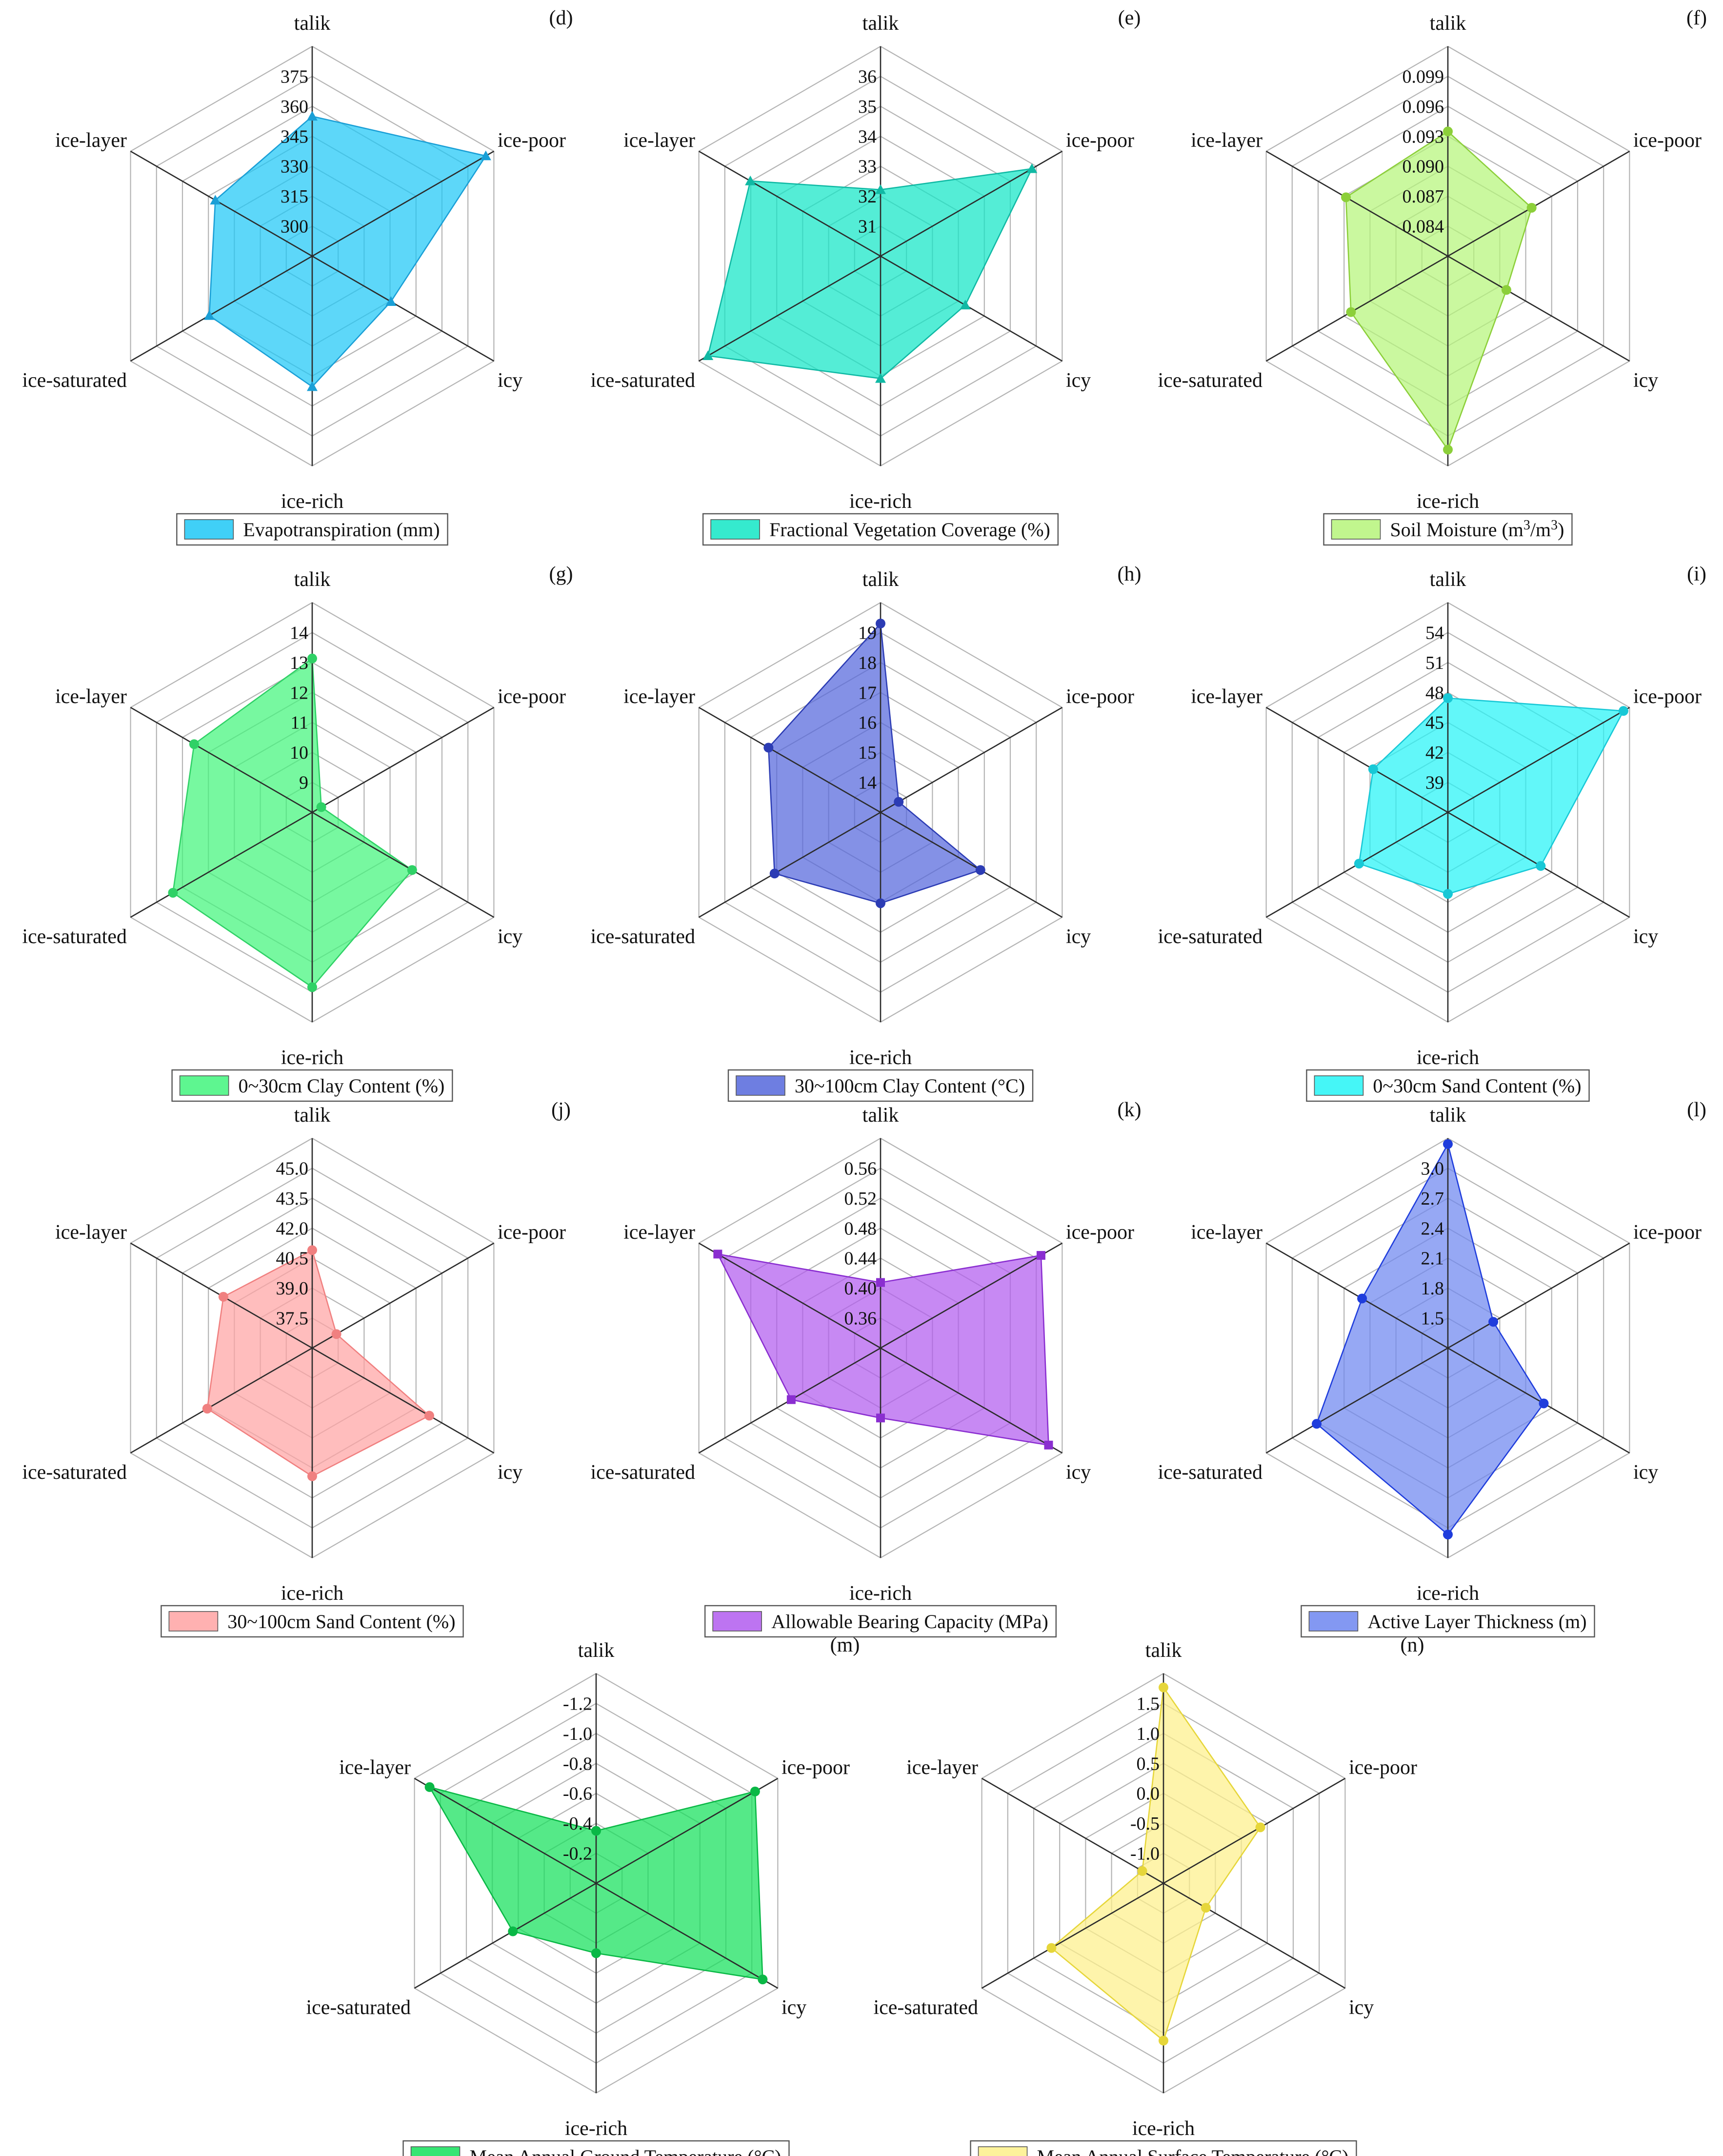 The height and width of the screenshot is (2156, 1723). I want to click on tick-label: 2.4, so click(1432, 1228).